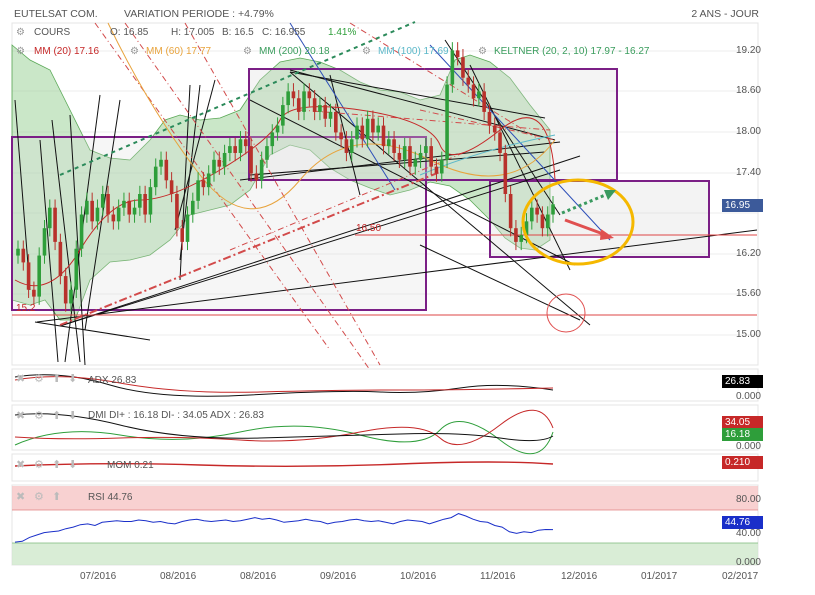  I want to click on dmi-label: DMI DI+ : 16.18 DI- : 34.05 ADX : 26.83, so click(176, 415).